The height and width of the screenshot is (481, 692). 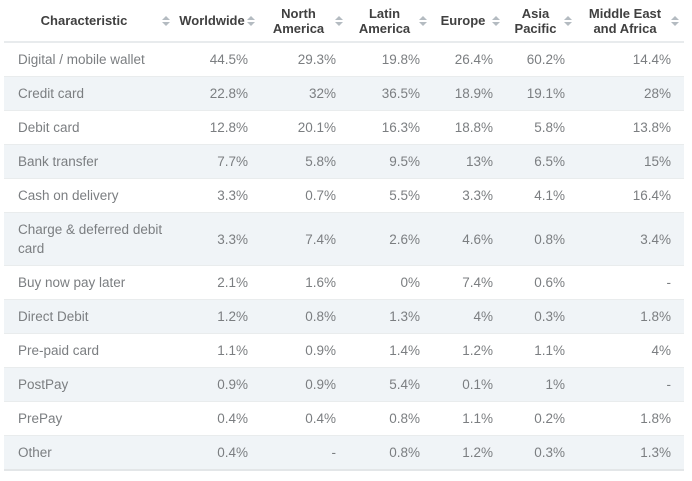 I want to click on table-row: Direct Debit 1.2% 0.8% 1.3% 4% 0.3% 1.8%, so click(x=344, y=316).